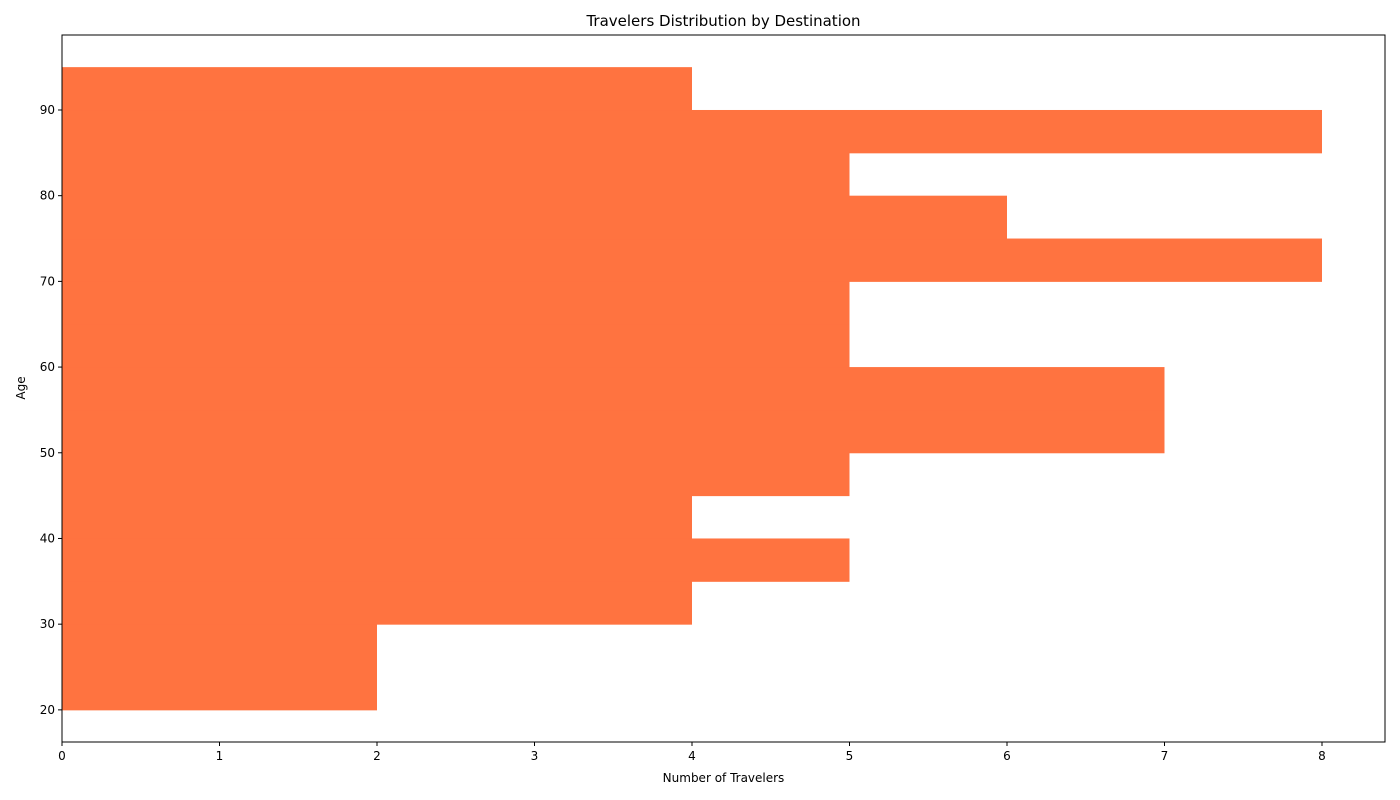 The width and height of the screenshot is (1400, 800). I want to click on y-tick-label: 80, so click(47, 196).